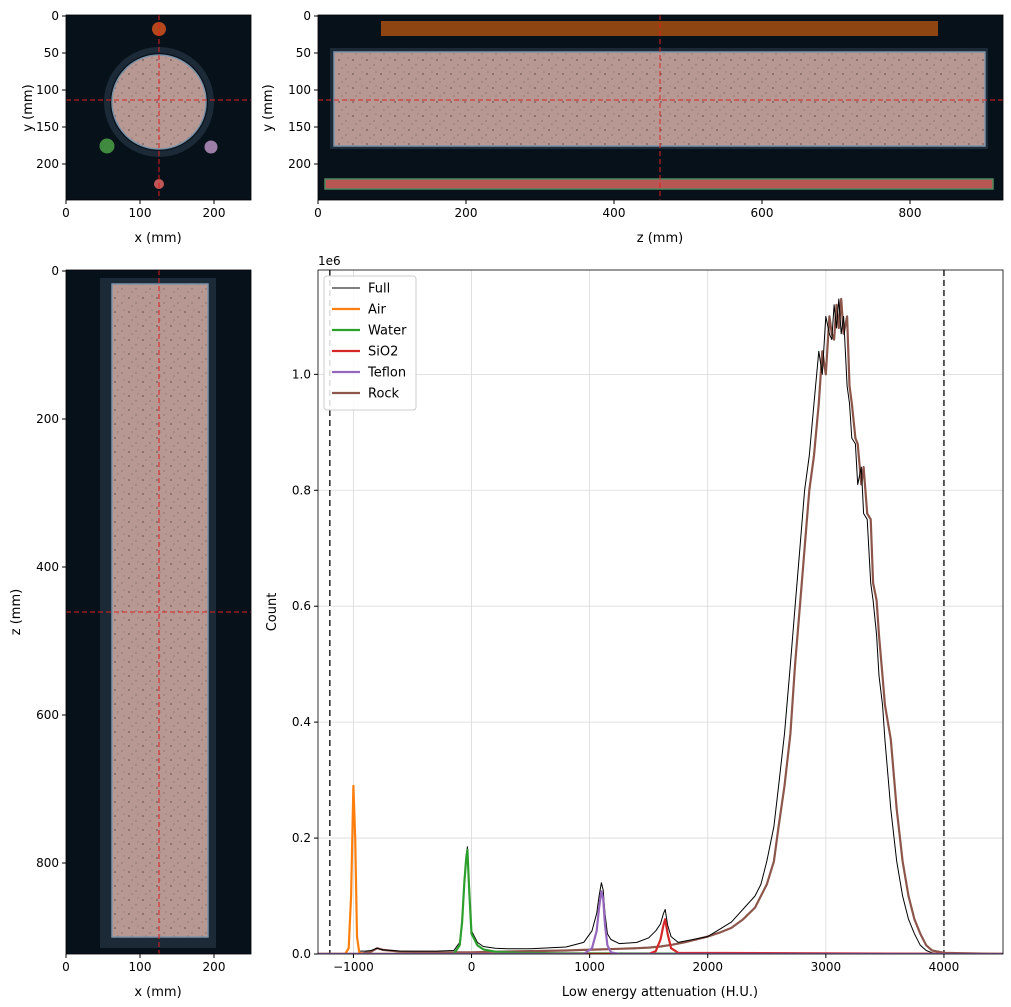 This screenshot has height=1007, width=1011. I want to click on x-tick: 800, so click(910, 210).